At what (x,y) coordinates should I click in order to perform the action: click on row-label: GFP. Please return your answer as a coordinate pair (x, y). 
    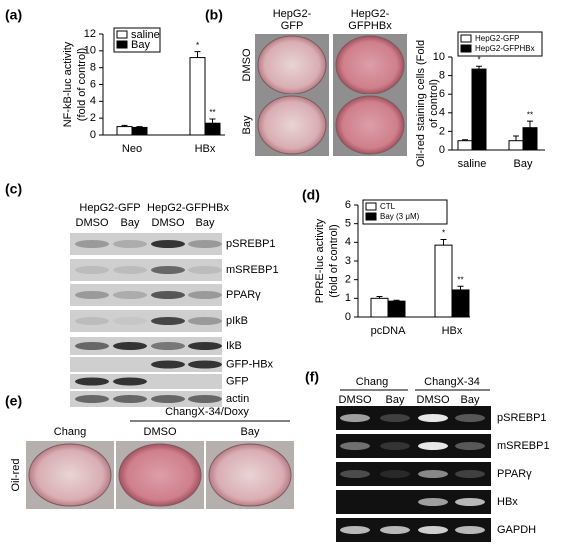
    Looking at the image, I should click on (237, 381).